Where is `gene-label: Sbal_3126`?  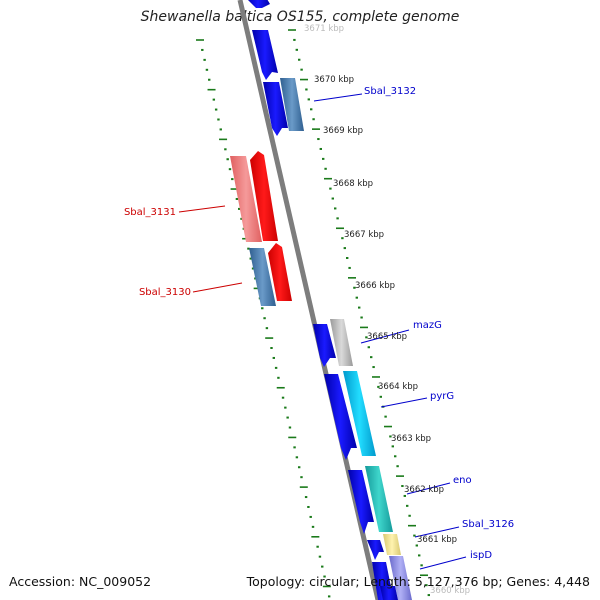
gene-label: Sbal_3126 is located at coordinates (488, 524).